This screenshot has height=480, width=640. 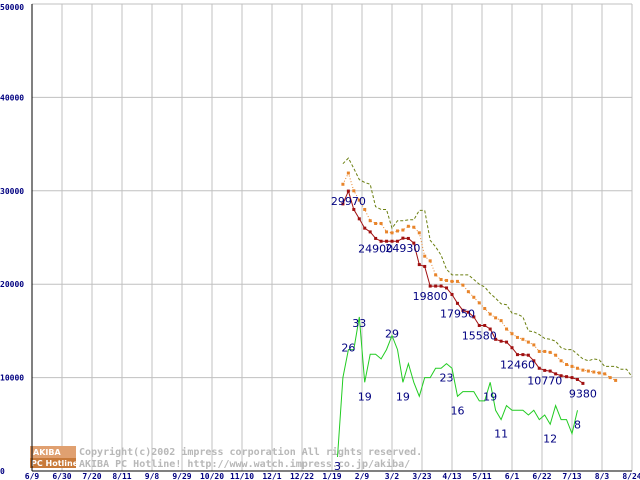 What do you see at coordinates (302, 476) in the screenshot?
I see `x-tick-label: 12/22` at bounding box center [302, 476].